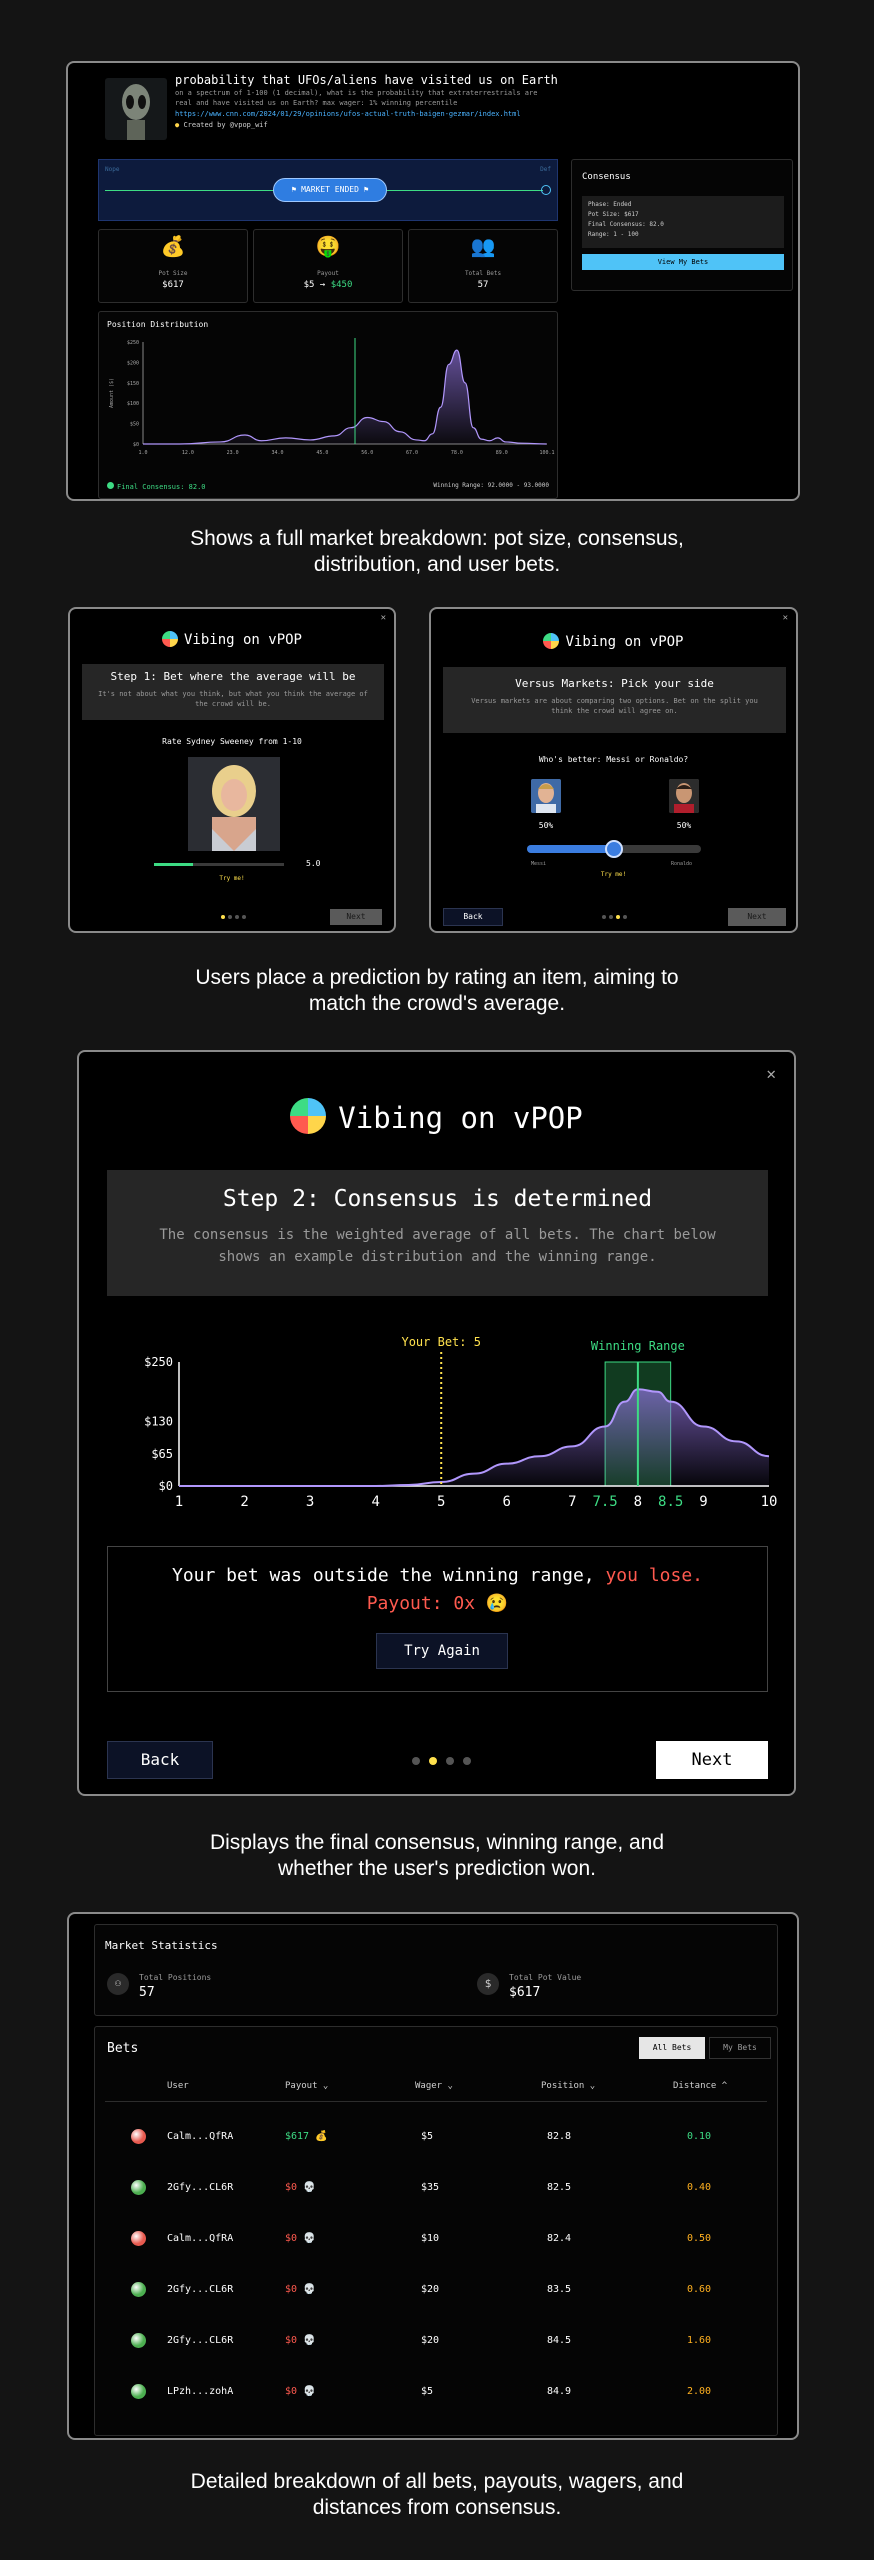  I want to click on table-row: LPzh...zohA $0 💀 $5 84.9 2.00, so click(437, 2392).